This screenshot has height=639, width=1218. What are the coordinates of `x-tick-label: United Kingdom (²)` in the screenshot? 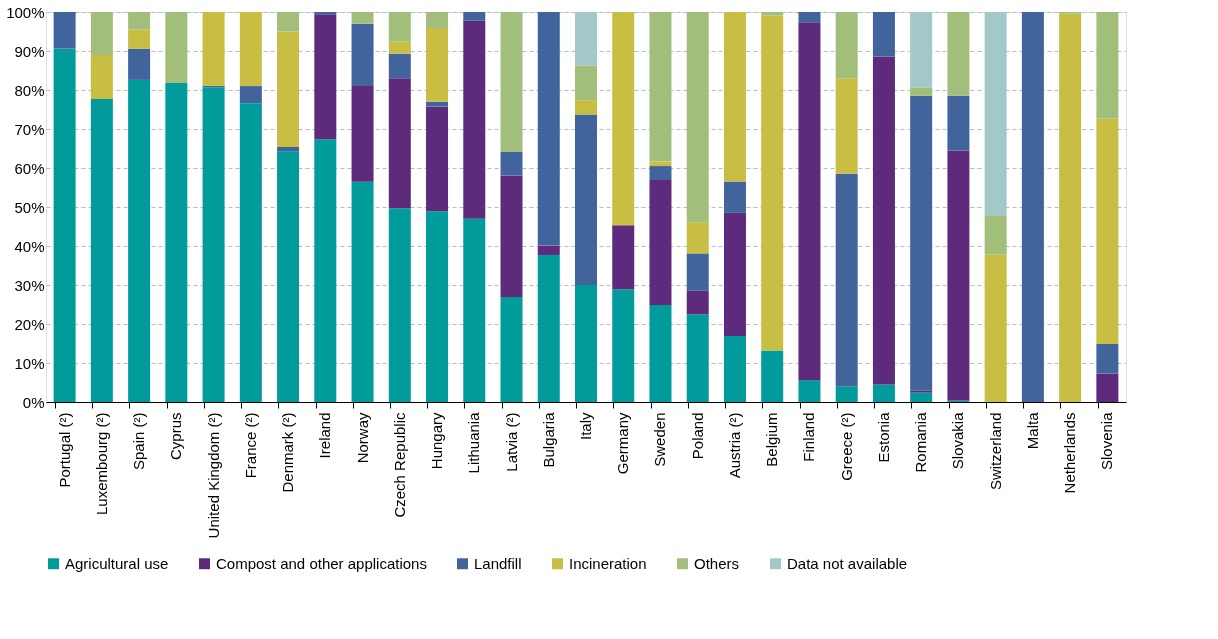 It's located at (213, 475).